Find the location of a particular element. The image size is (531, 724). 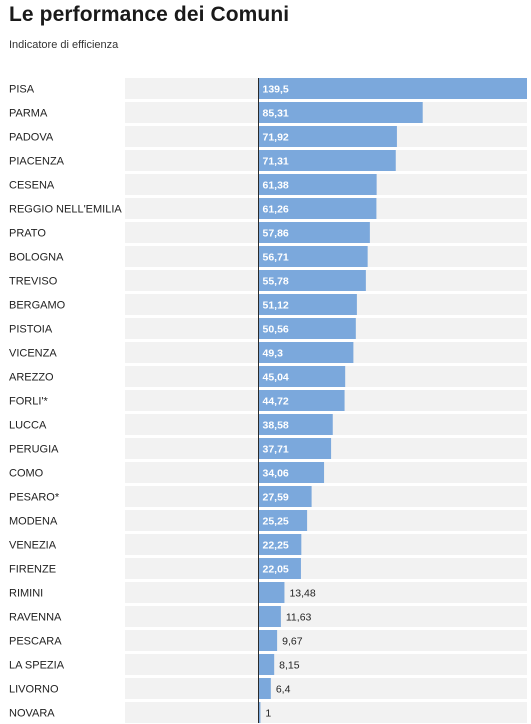

data-label: 8,15 is located at coordinates (289, 666).